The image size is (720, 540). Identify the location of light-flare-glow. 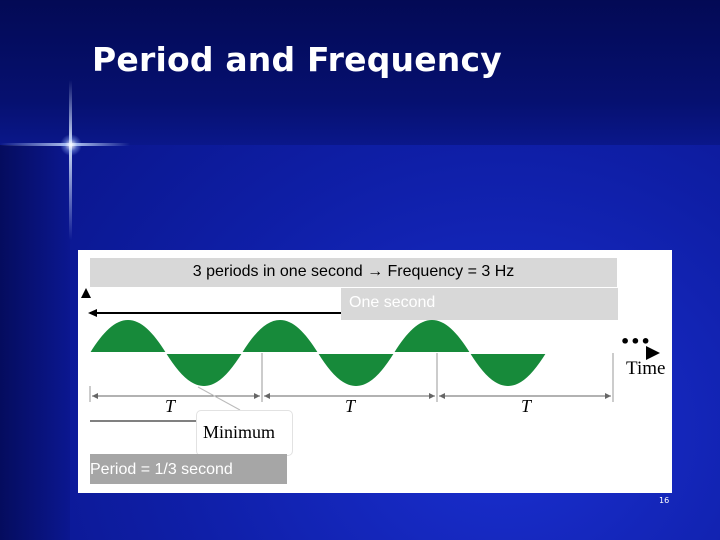
(71, 145).